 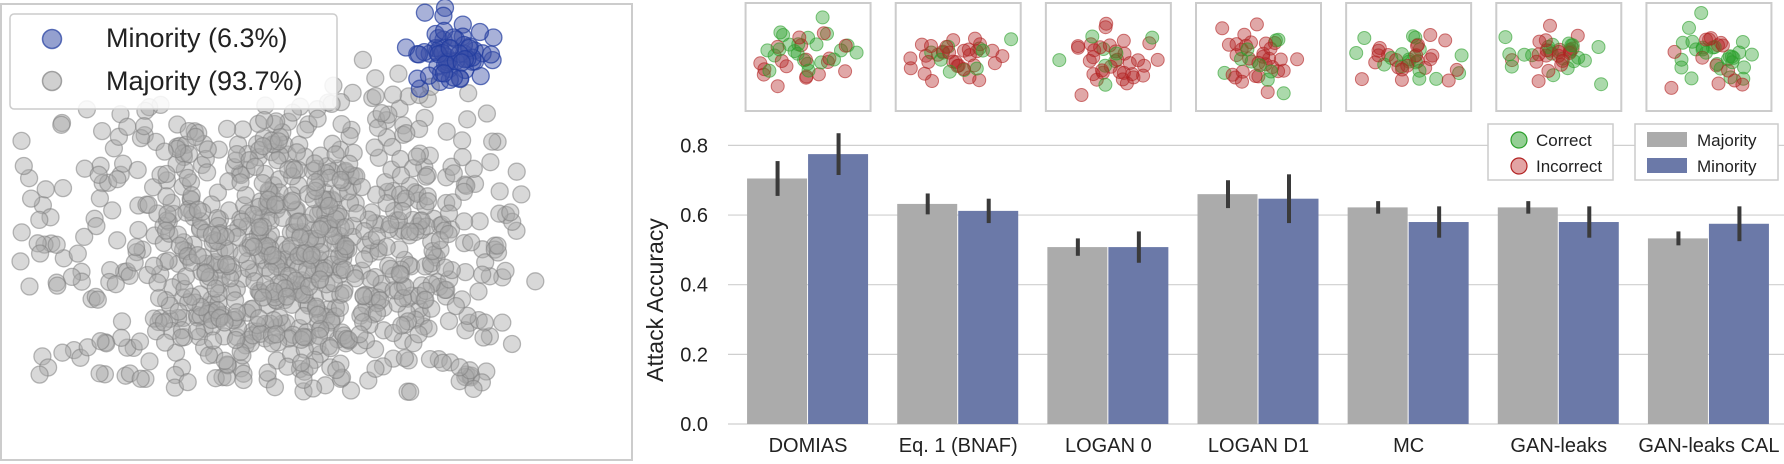 I want to click on legend-majority-label: Majority (93.7%), so click(x=204, y=81).